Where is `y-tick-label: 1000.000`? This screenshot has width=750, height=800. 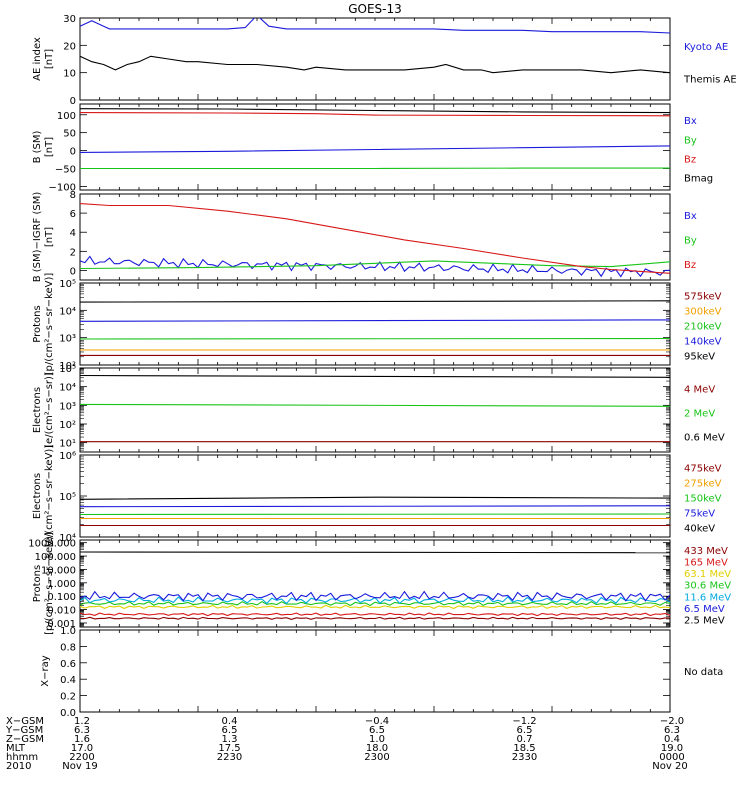
y-tick-label: 1000.000 is located at coordinates (52, 544).